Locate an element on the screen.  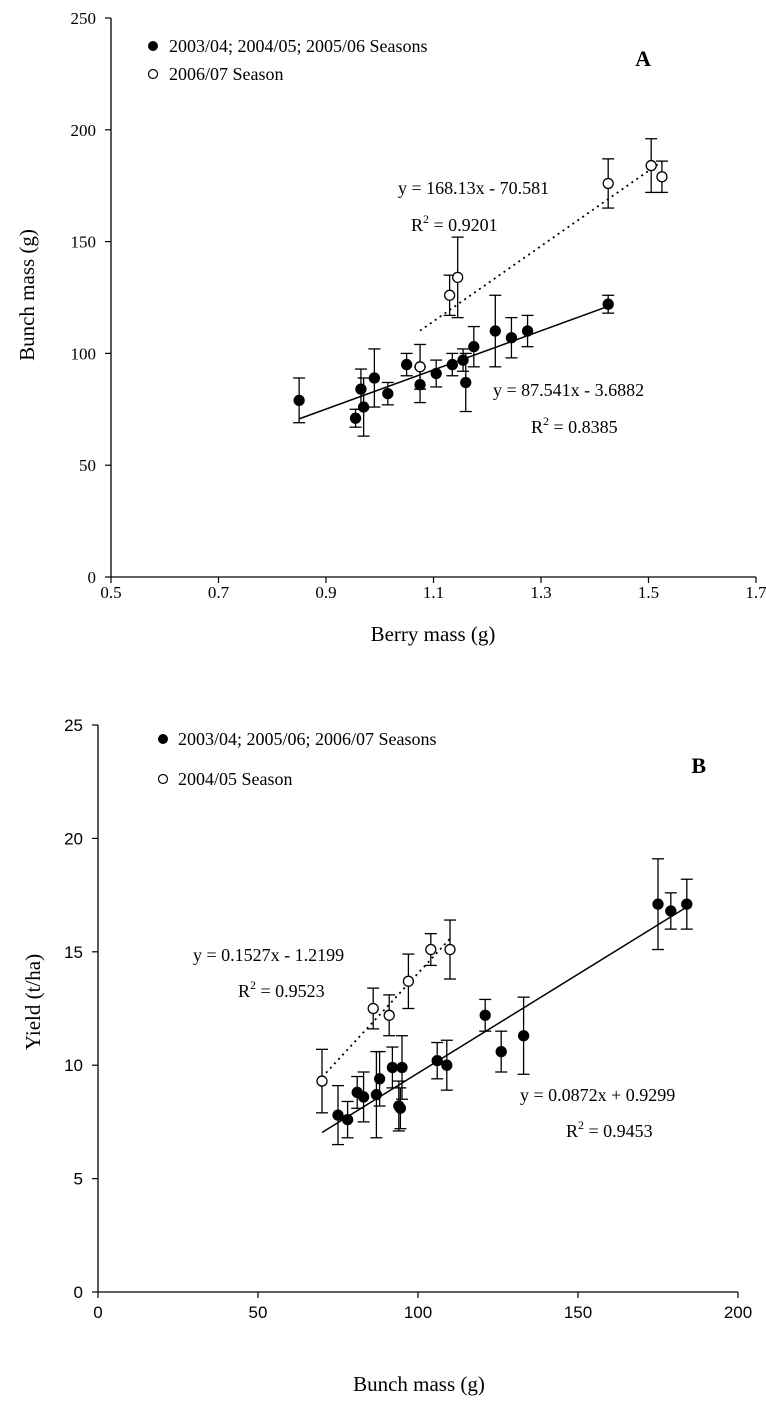
equation-series-2: y = 168.13x - 70.581 is located at coordinates (473, 188).